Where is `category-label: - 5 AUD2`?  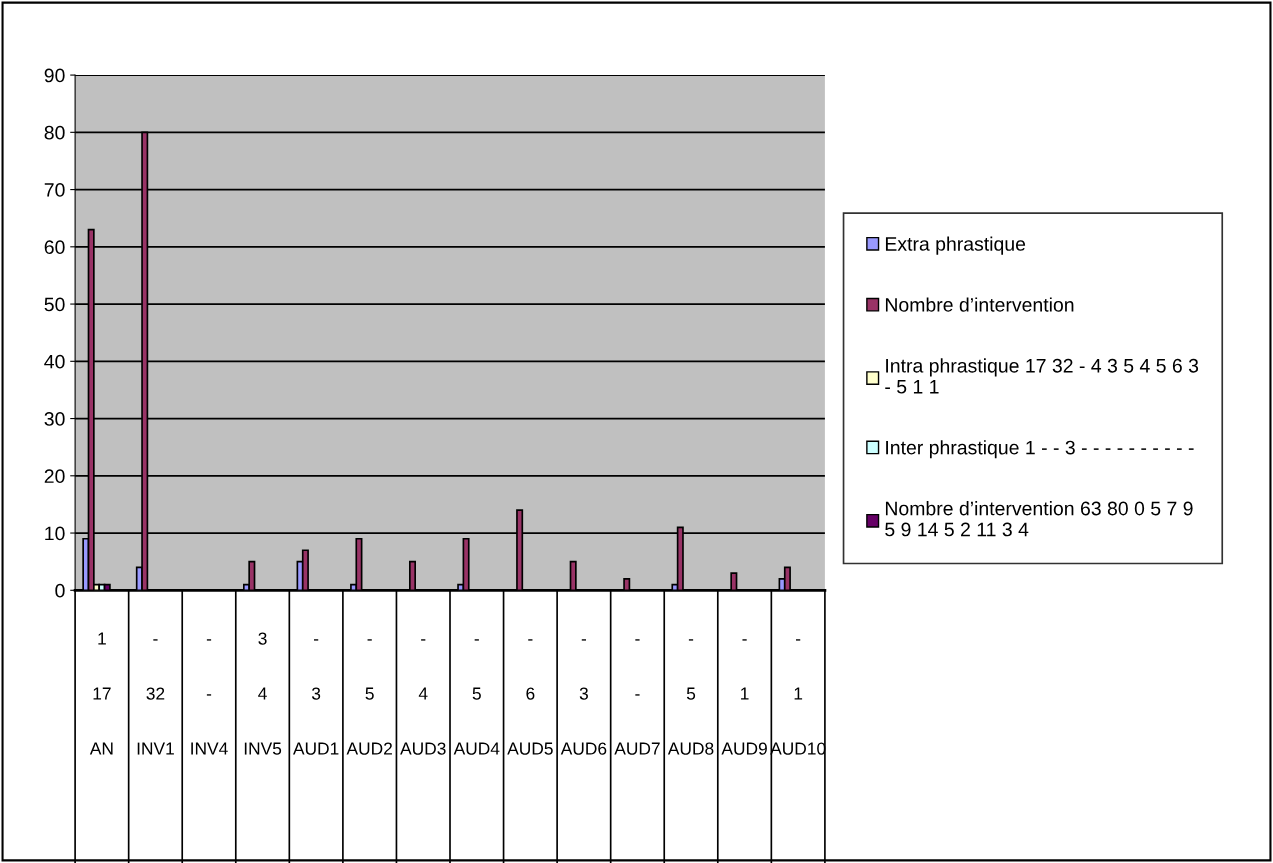 category-label: - 5 AUD2 is located at coordinates (369, 697).